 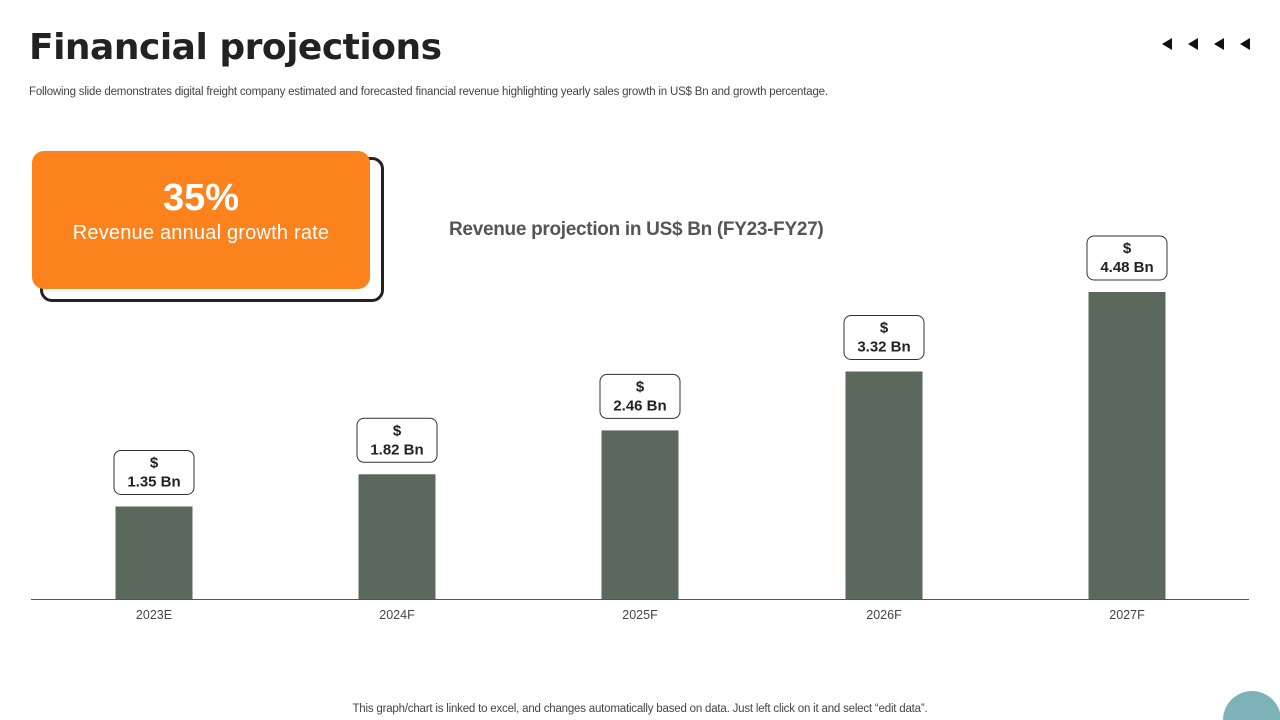 I want to click on kpi-value: 35%, so click(x=201, y=198).